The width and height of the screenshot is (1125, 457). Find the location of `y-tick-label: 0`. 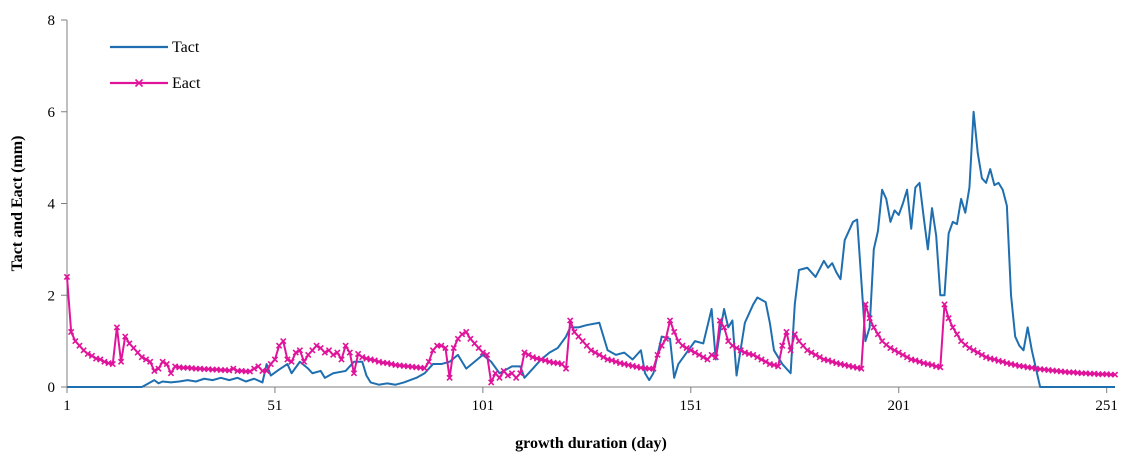

y-tick-label: 0 is located at coordinates (52, 388).